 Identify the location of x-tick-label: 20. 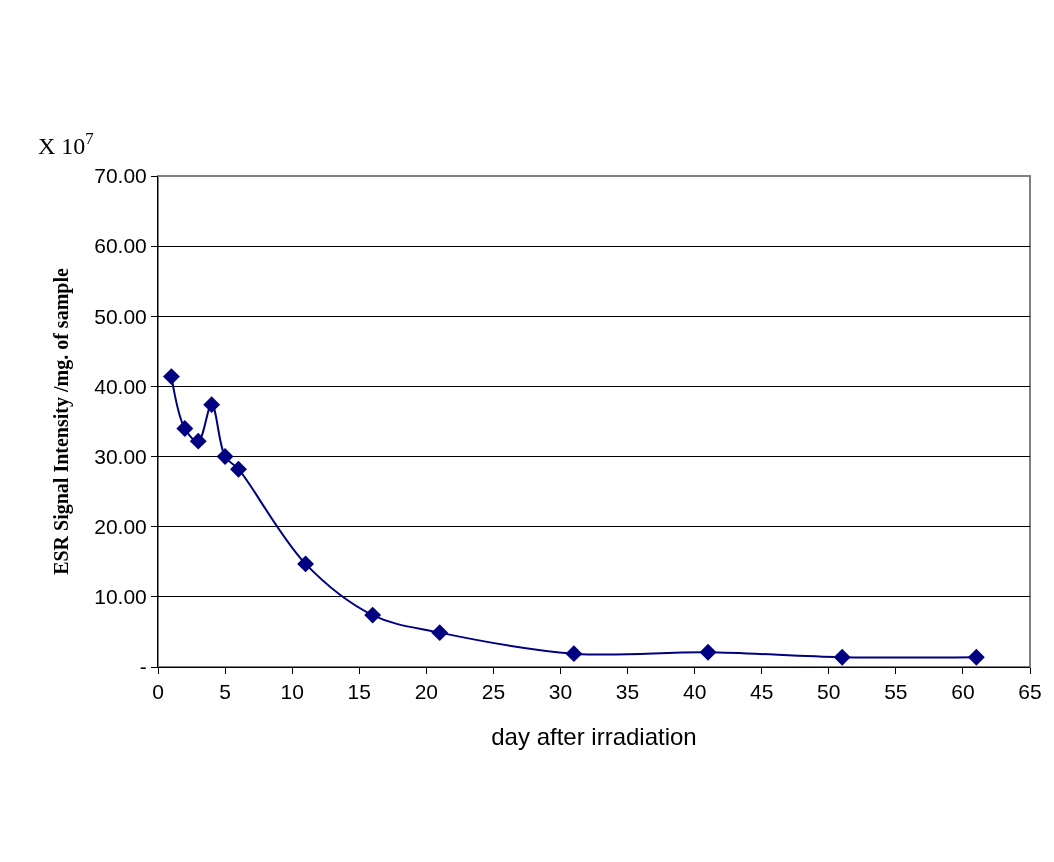
(426, 692).